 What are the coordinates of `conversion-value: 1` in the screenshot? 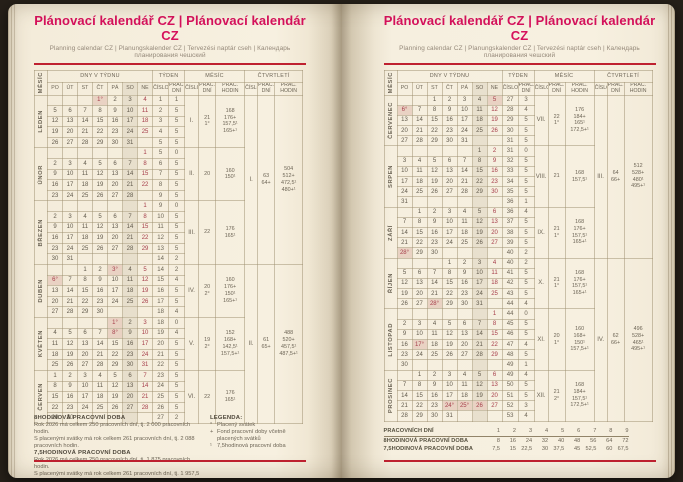 It's located at (491, 432).